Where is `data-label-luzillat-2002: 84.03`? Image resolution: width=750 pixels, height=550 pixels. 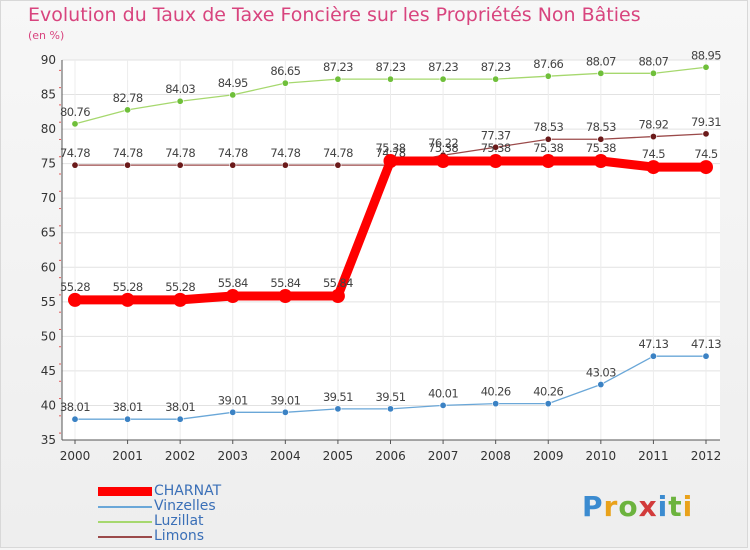
data-label-luzillat-2002: 84.03 is located at coordinates (180, 89).